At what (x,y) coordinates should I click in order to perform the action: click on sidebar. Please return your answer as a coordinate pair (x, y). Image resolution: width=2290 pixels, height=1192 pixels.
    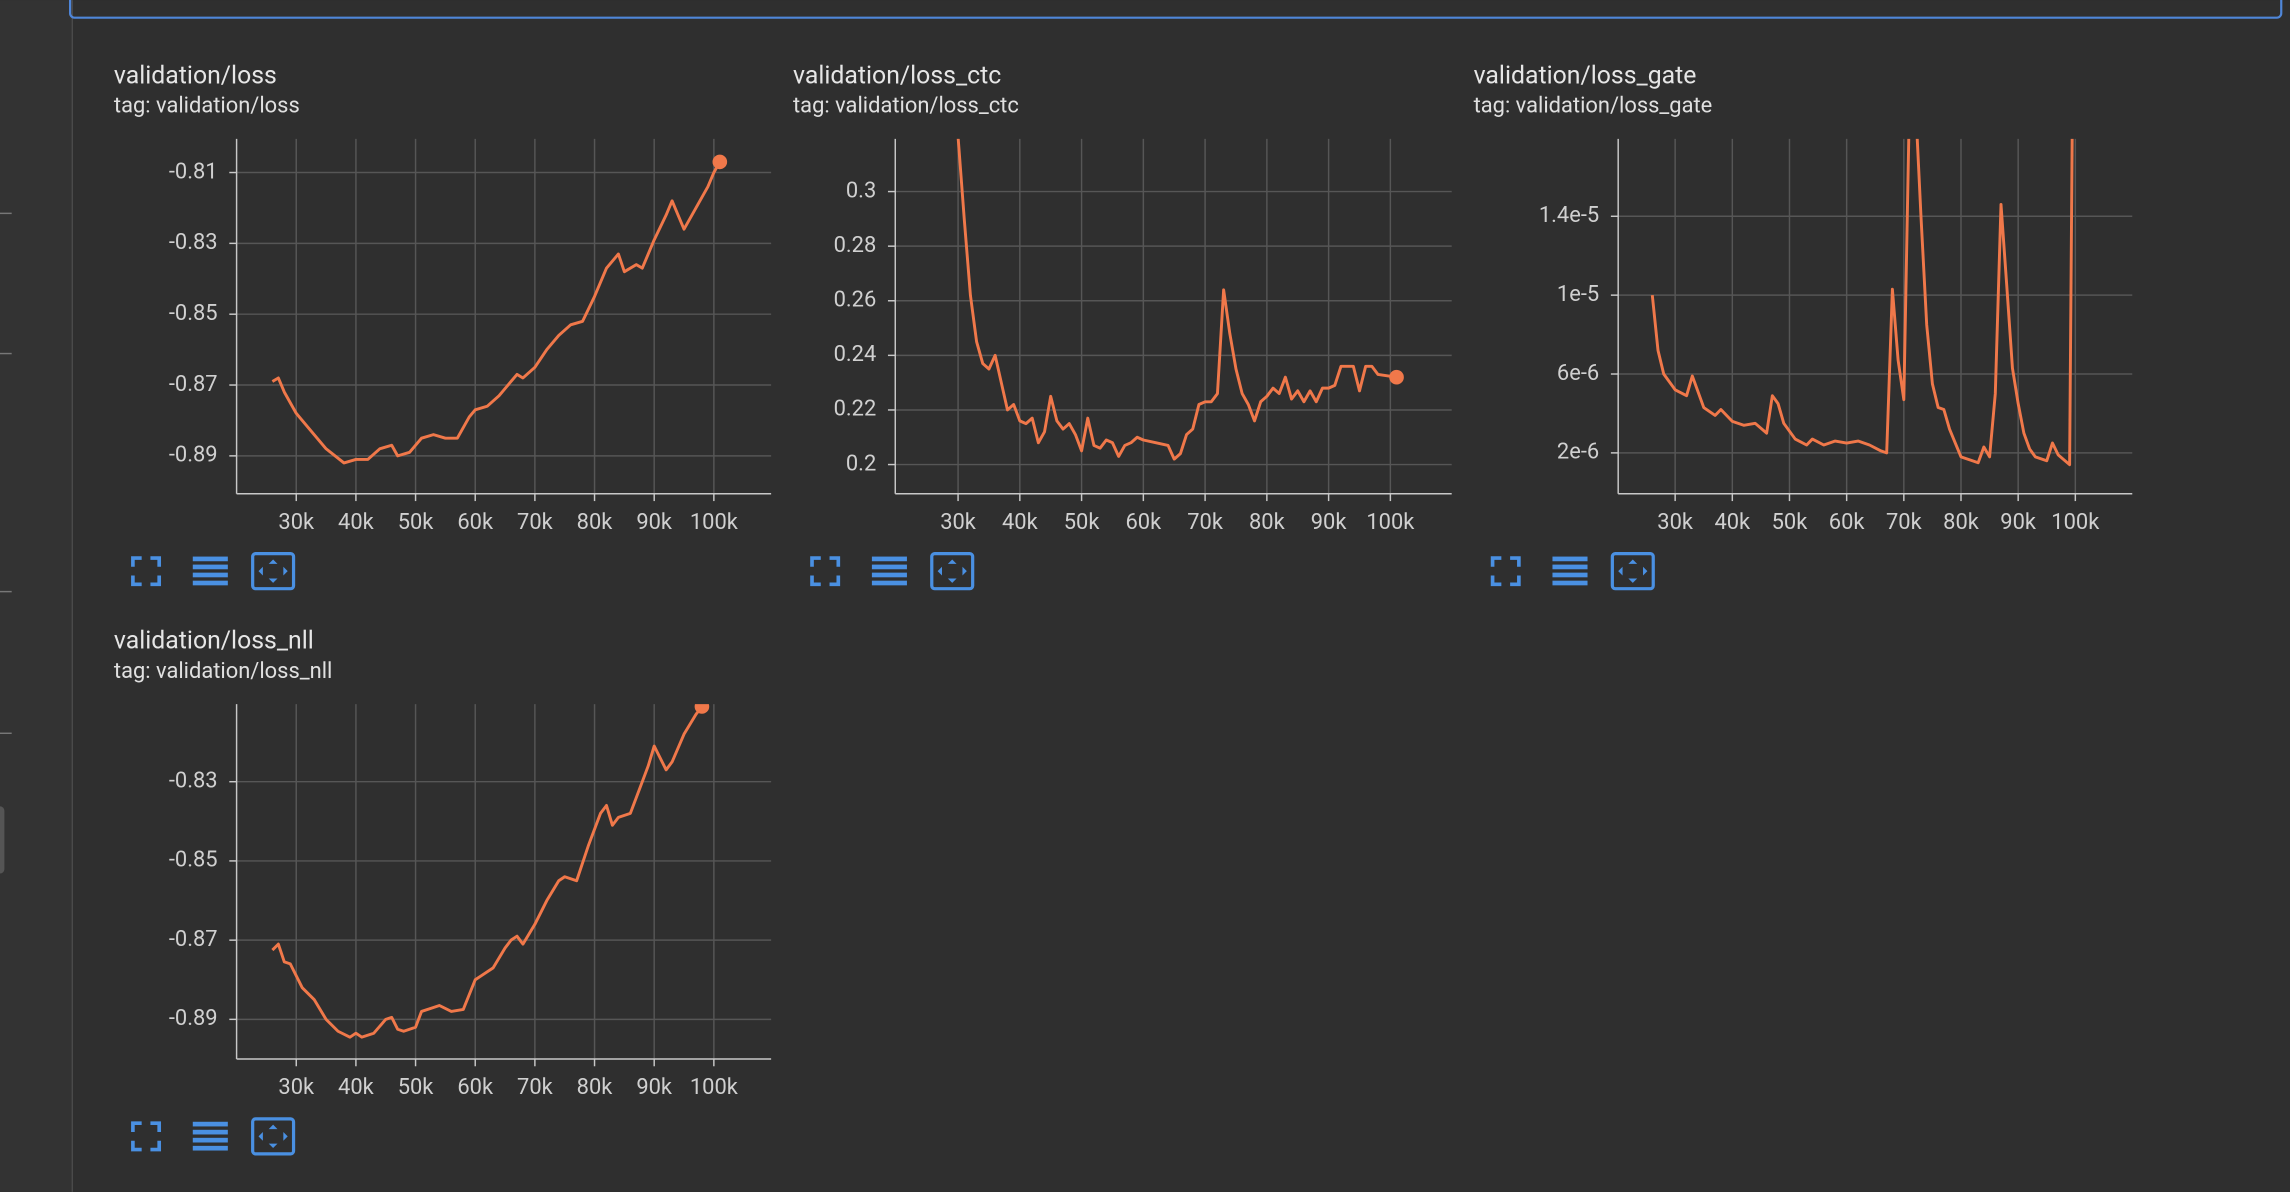
    Looking at the image, I should click on (36, 596).